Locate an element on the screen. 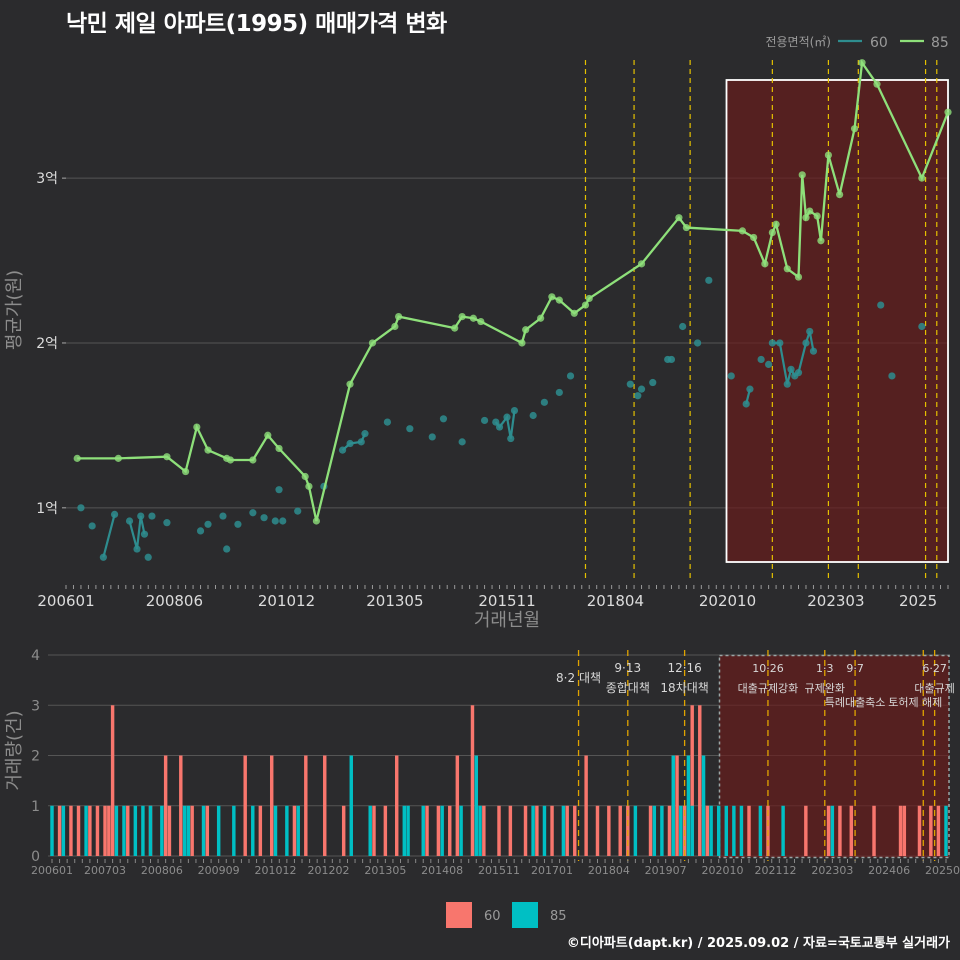 This screenshot has height=960, width=960. x-tick-label: 202303 is located at coordinates (835, 601).